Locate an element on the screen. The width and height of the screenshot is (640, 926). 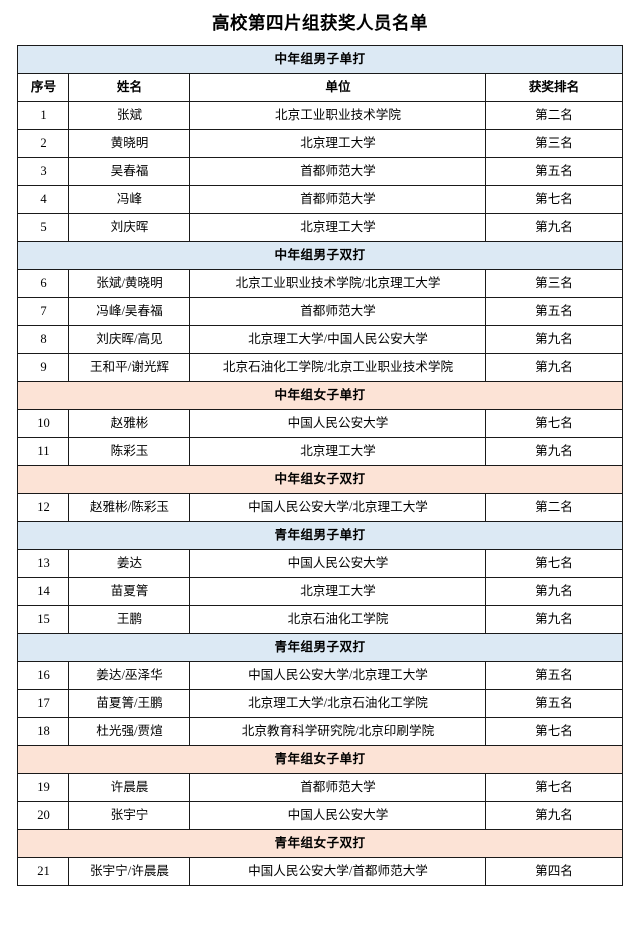
section-heading-row: 青年组男子双打 is located at coordinates (320, 647).